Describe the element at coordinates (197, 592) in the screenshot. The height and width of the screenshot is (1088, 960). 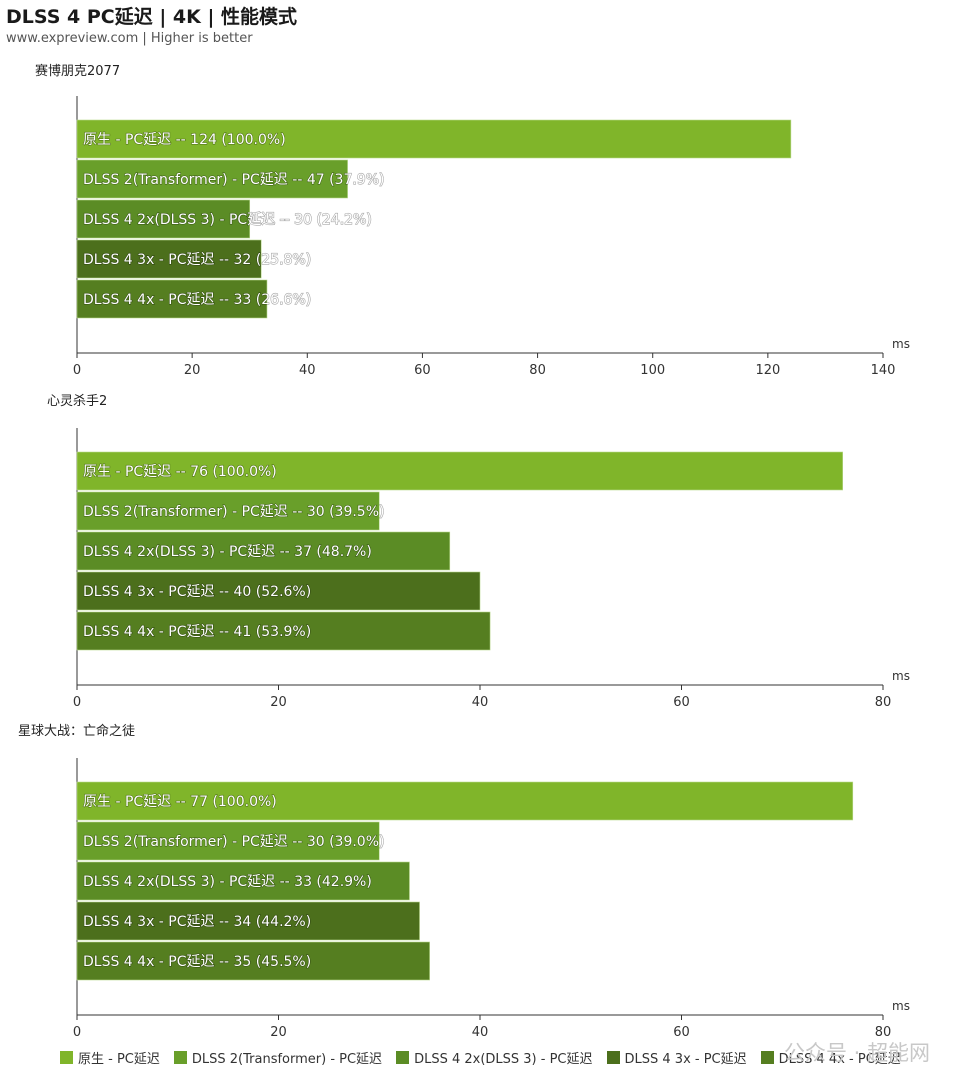
I see `bar-label: DLSS 4 3x - PC延迟 -- 40 (52.6%)` at that location.